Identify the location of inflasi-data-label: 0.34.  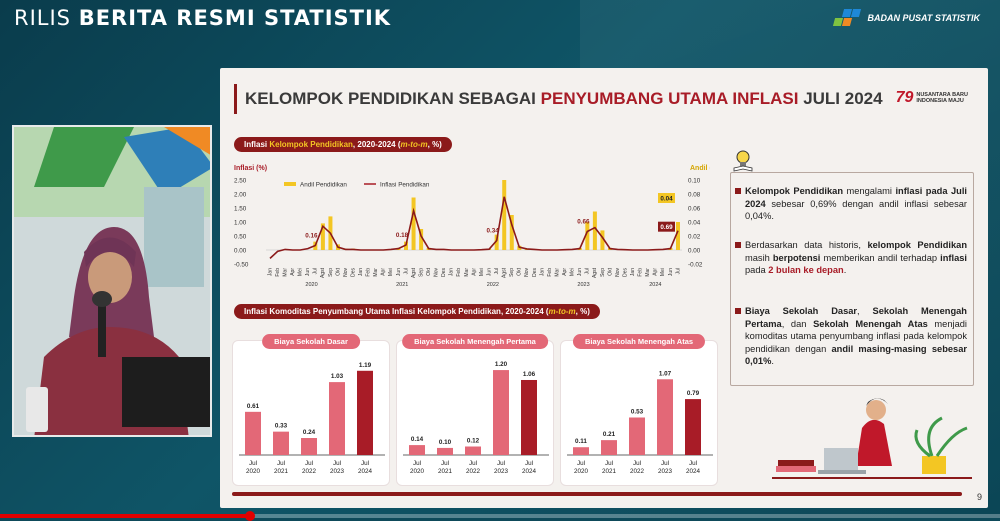
(493, 230).